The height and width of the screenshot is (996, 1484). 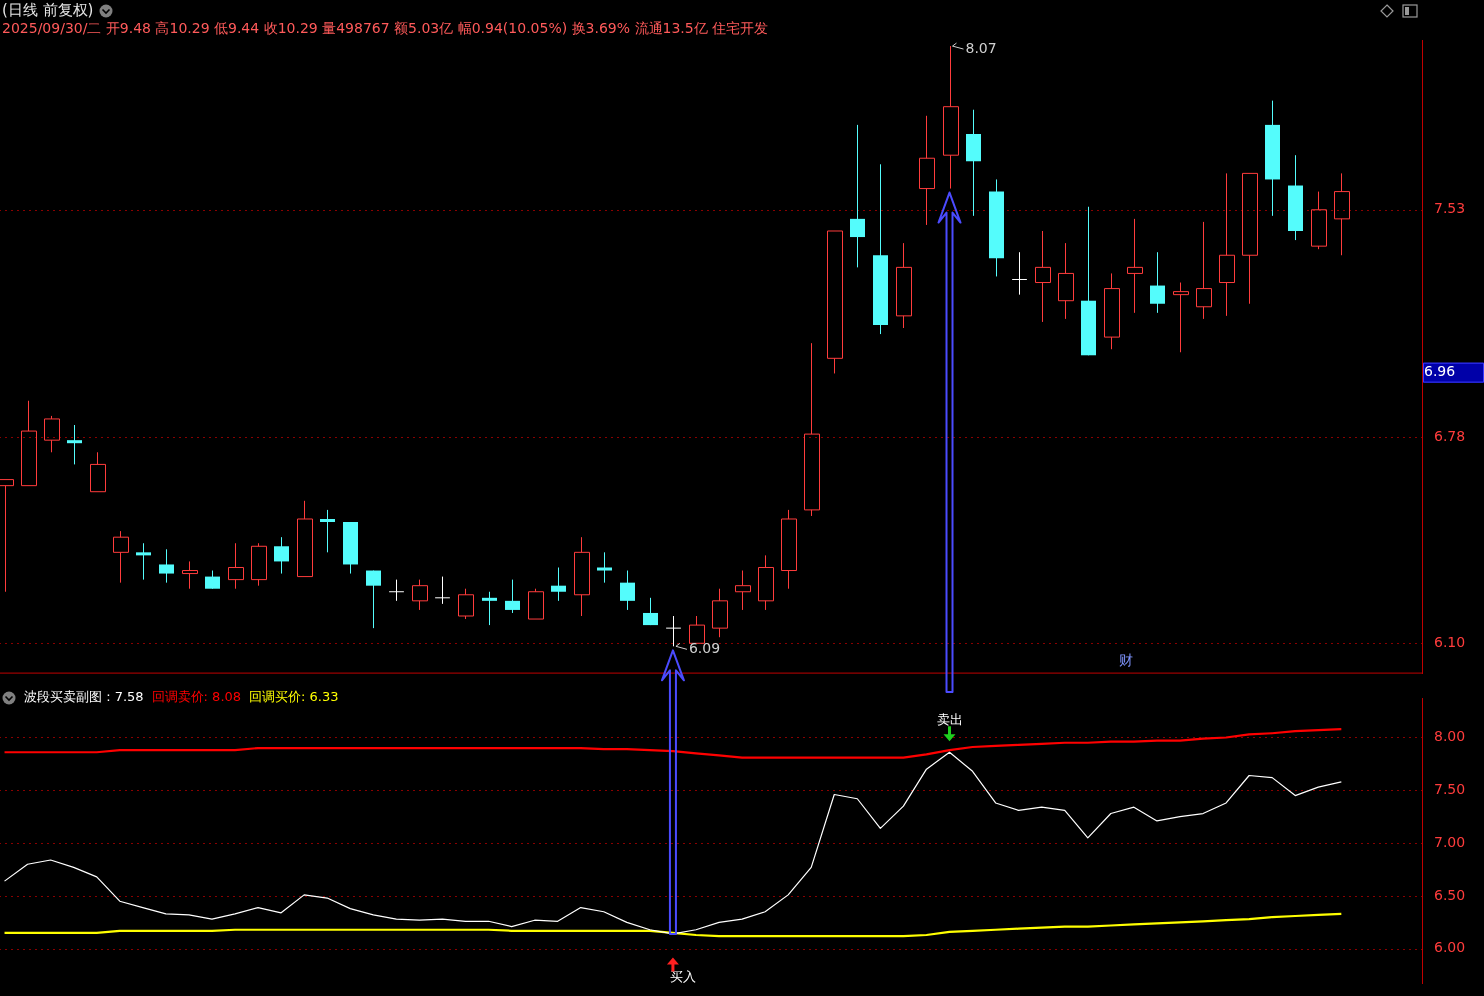 I want to click on y-tick-label: 7.00, so click(x=1450, y=841).